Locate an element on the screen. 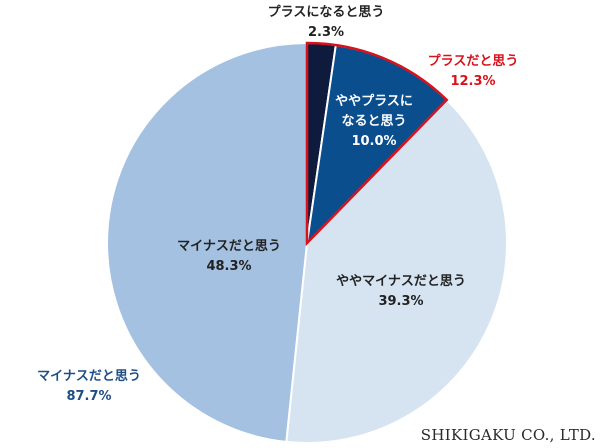 This screenshot has width=614, height=448. slice-label-somewhat-plus-line1: ややプラスに is located at coordinates (374, 101).